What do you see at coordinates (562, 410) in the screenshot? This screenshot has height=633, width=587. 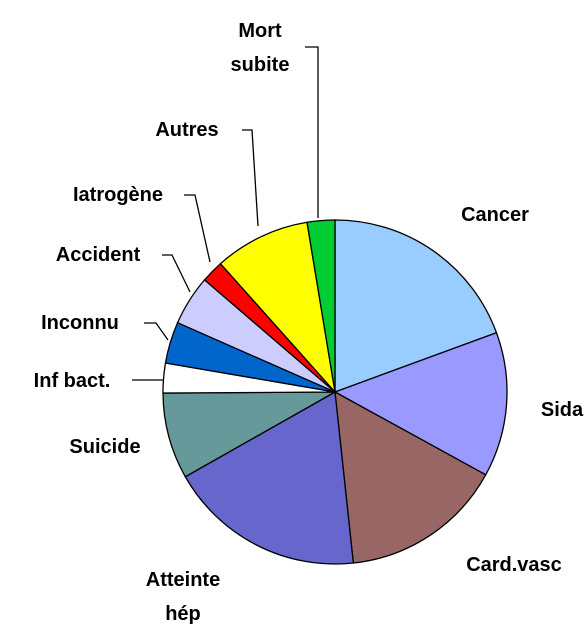 I see `slice-label: Sida` at bounding box center [562, 410].